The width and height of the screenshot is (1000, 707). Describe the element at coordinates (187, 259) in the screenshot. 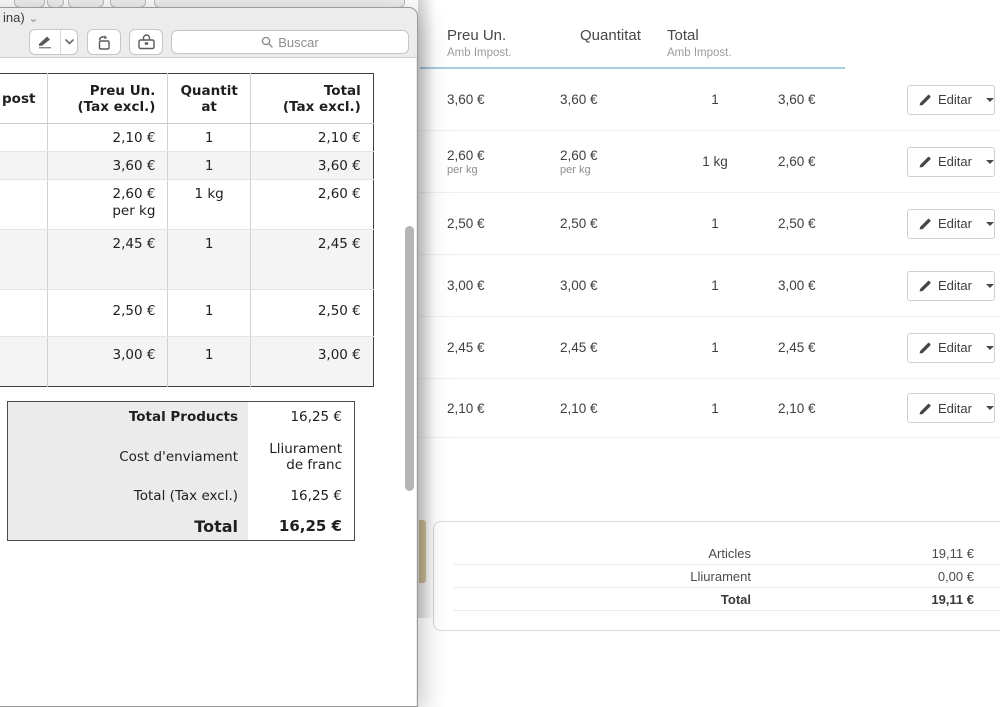

I see `invoice-row: 2,45 € 1 2,45 €` at that location.